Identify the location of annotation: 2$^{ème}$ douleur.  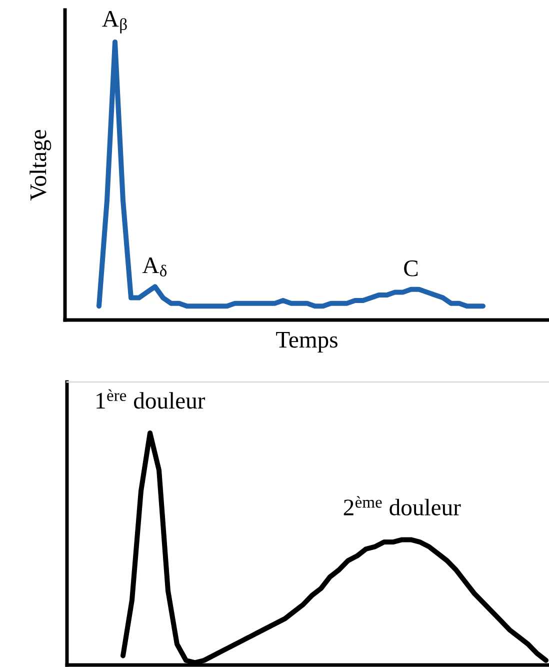
(402, 506).